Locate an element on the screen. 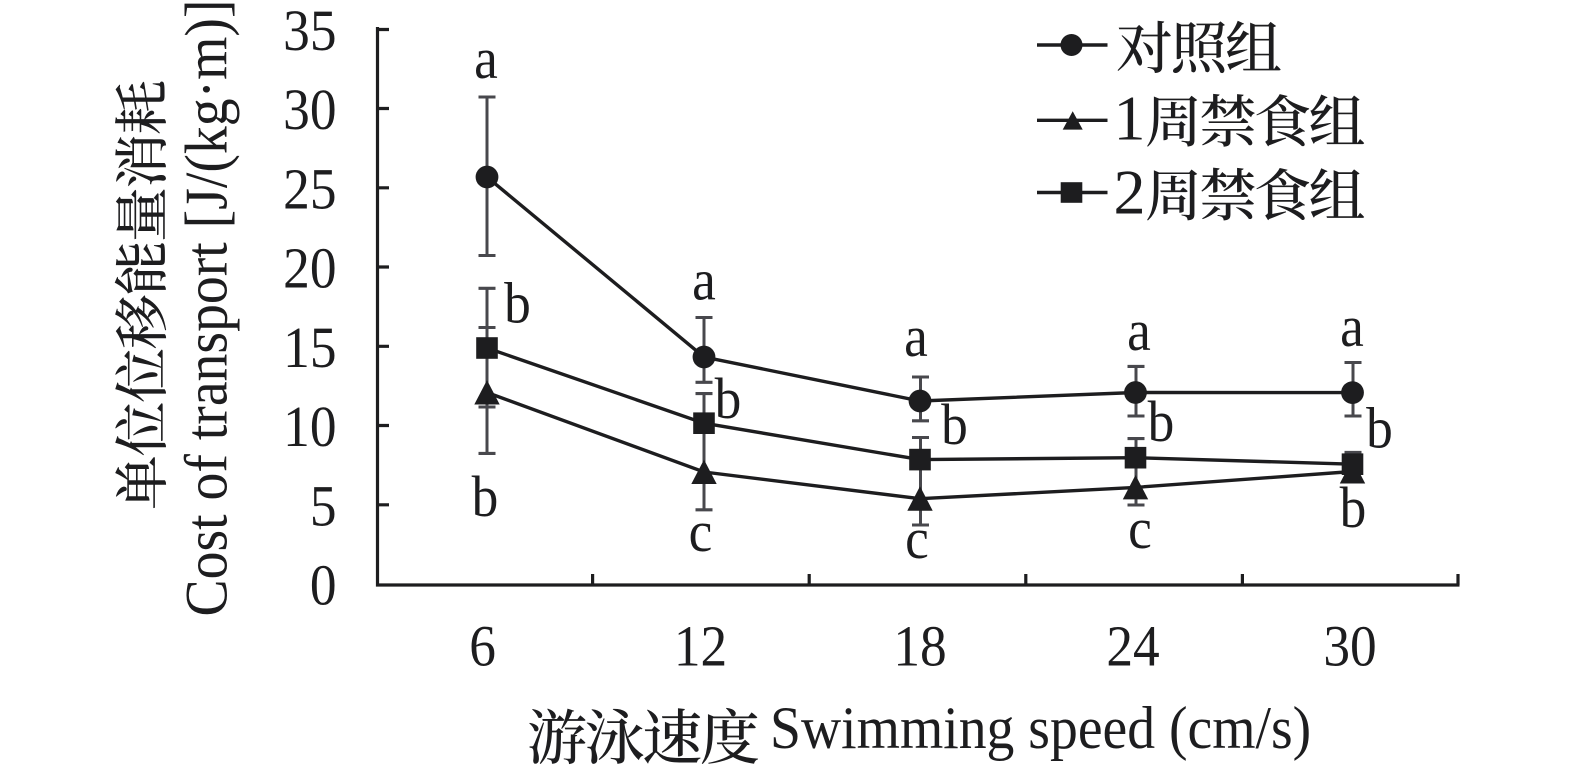  svg-text: 24 is located at coordinates (1132, 647).